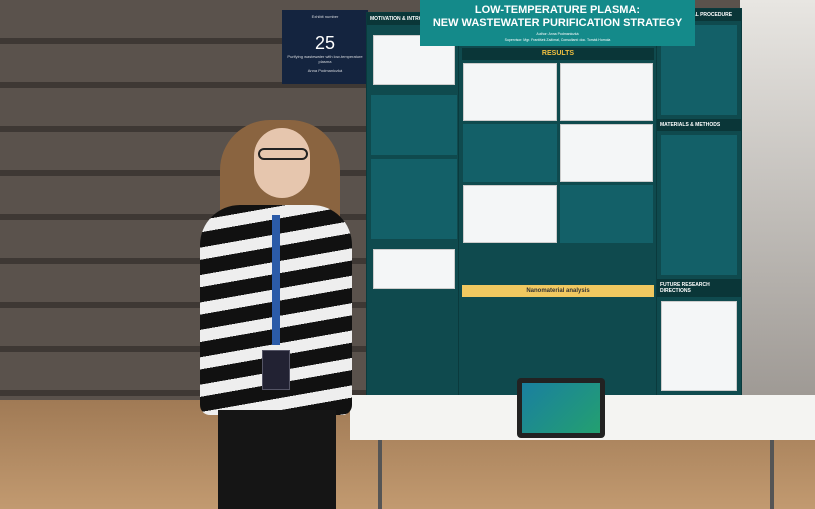  I want to click on tablet-screen, so click(561, 408).